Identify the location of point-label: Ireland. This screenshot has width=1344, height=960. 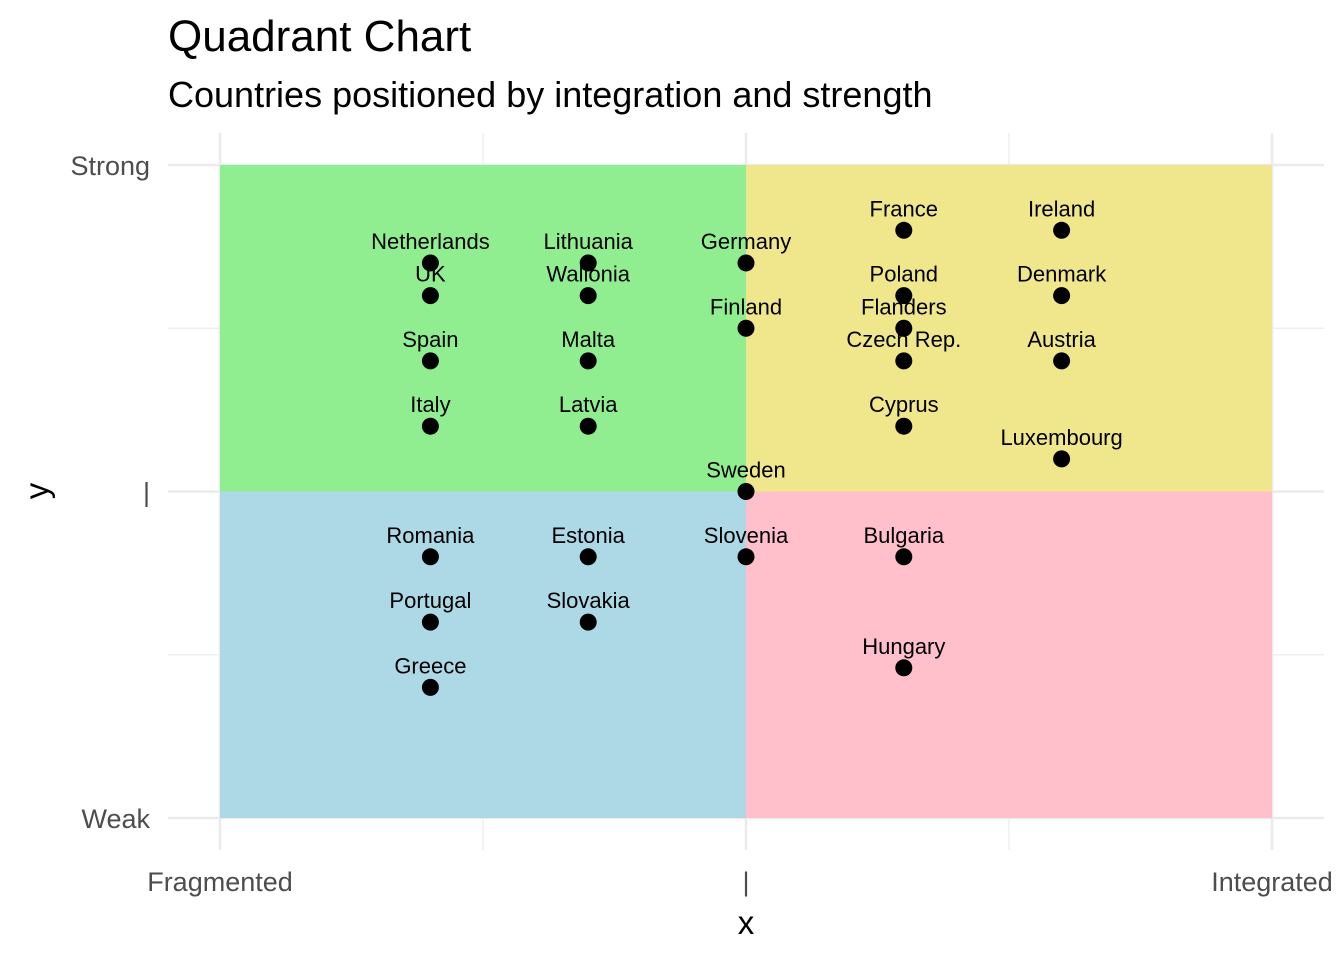
(1061, 208).